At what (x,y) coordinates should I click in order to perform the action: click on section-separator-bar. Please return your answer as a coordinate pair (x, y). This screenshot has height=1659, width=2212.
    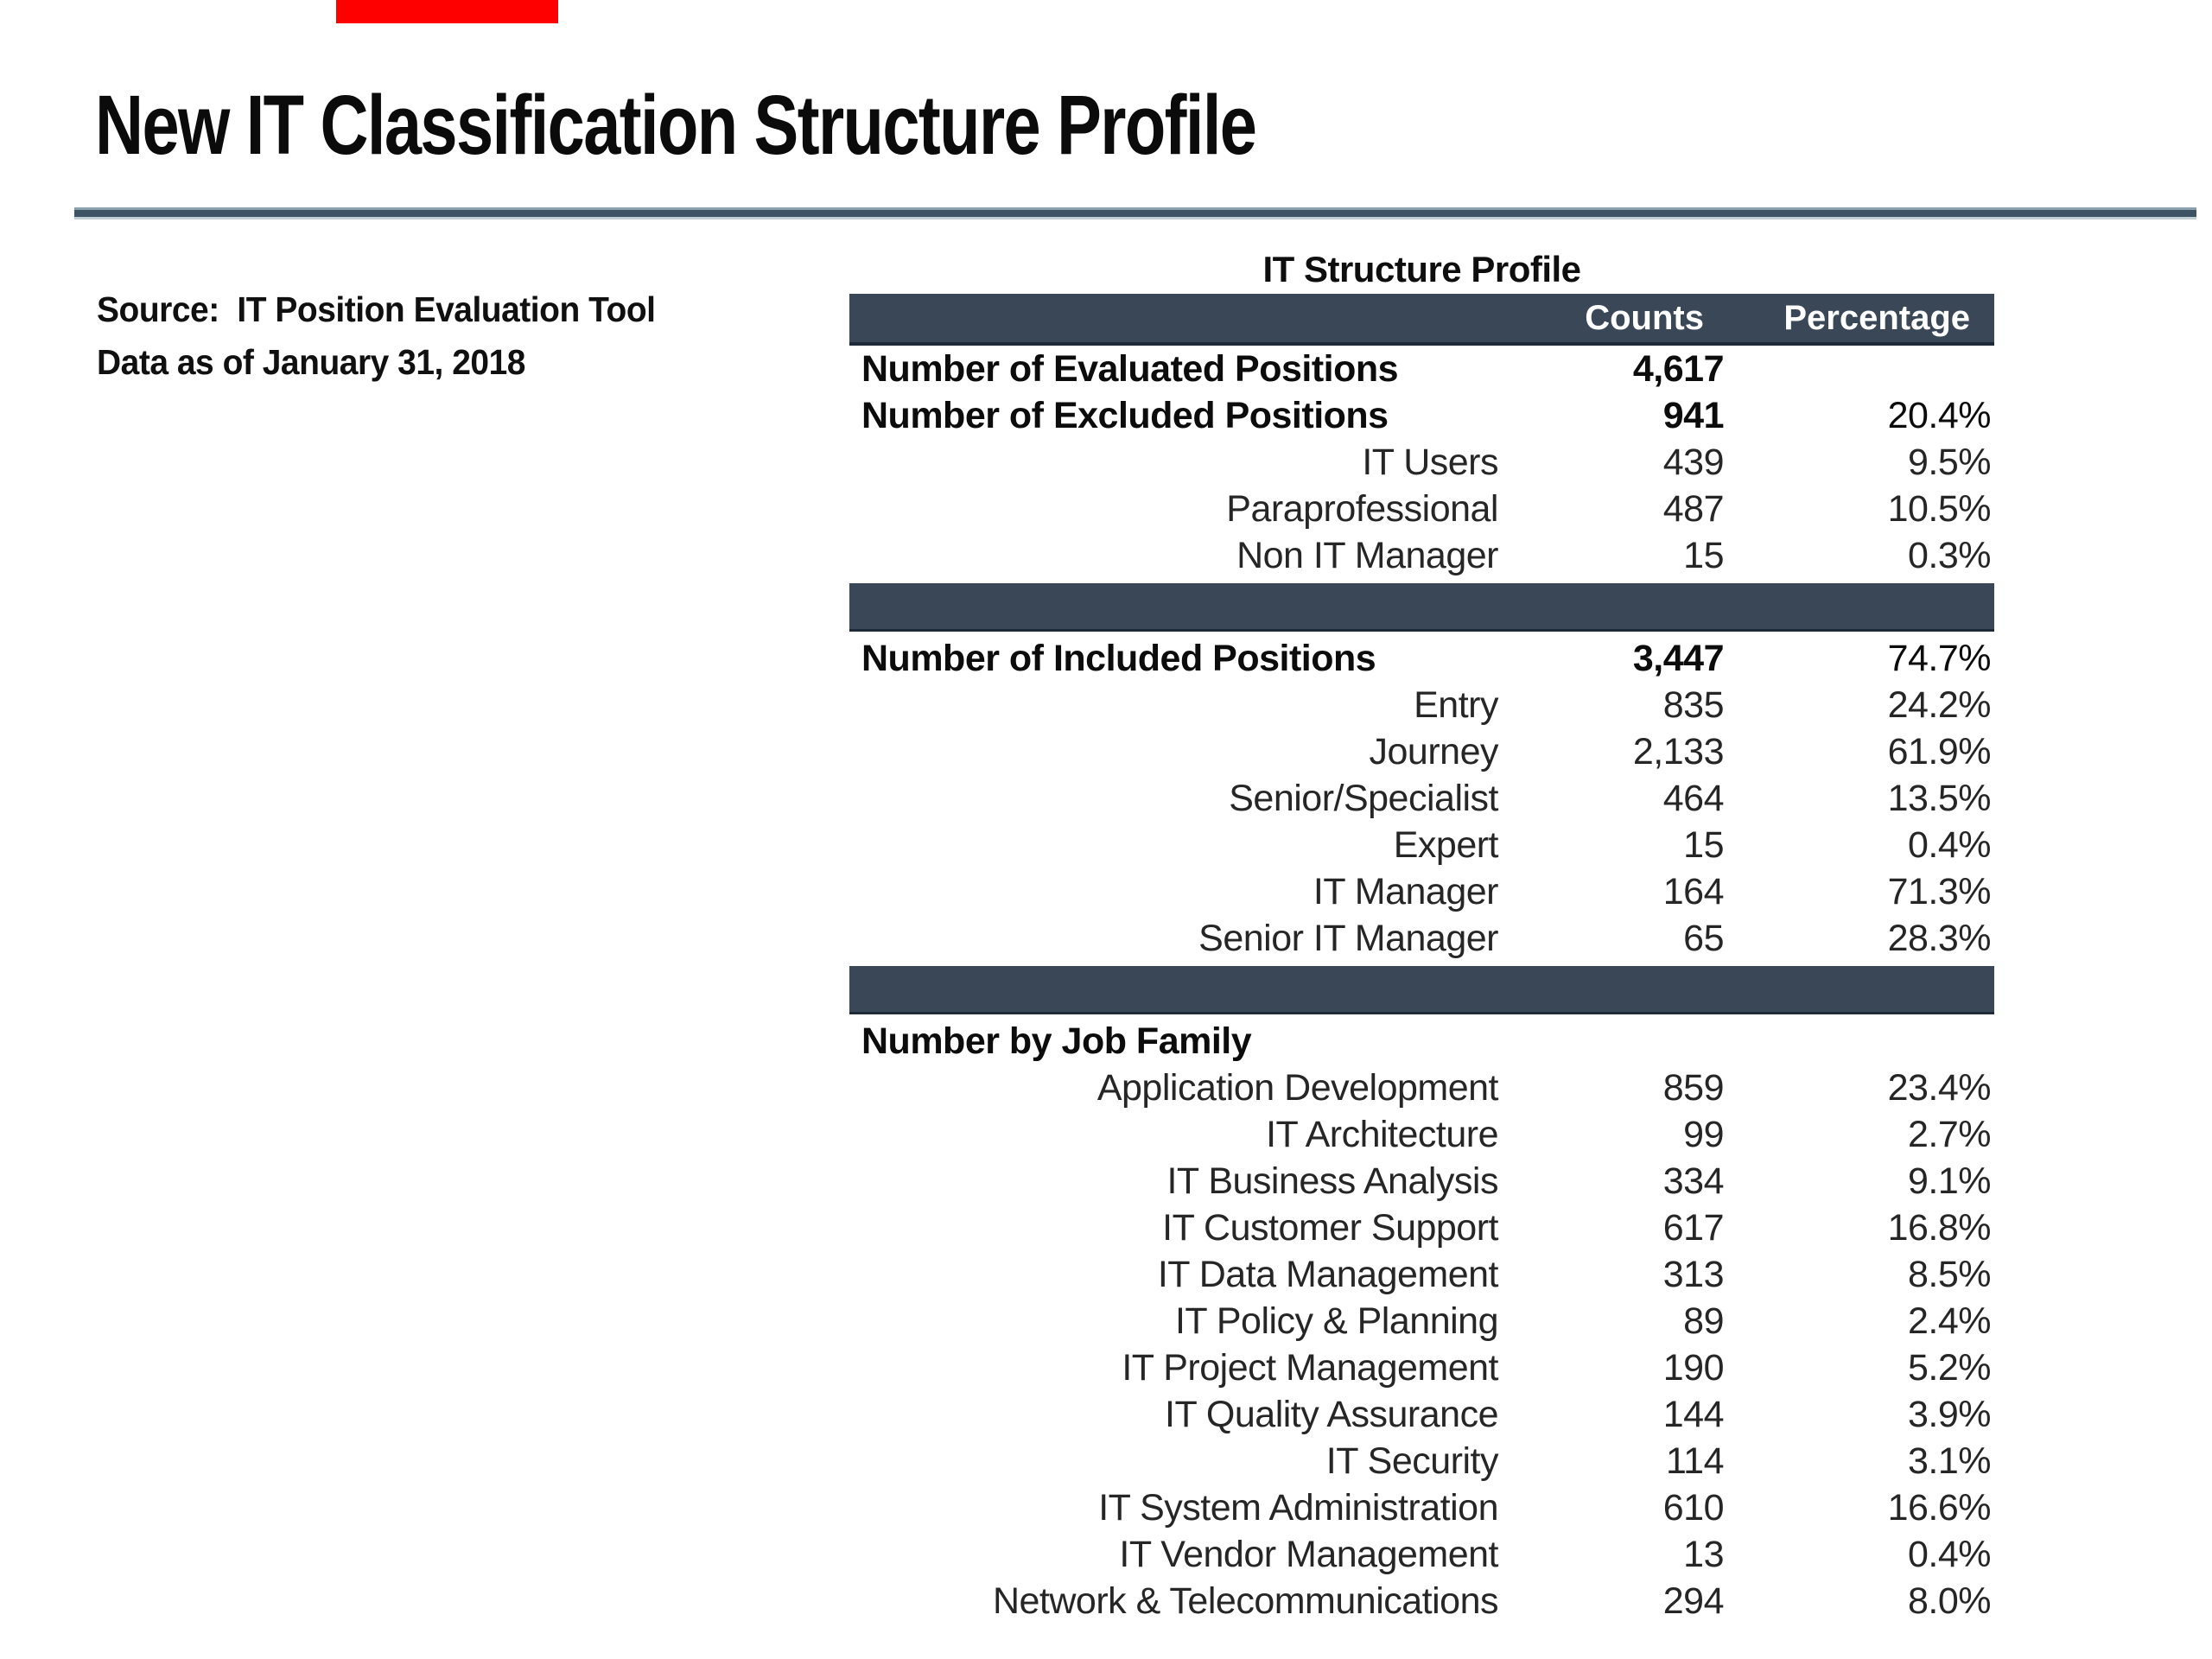
    Looking at the image, I should click on (1421, 990).